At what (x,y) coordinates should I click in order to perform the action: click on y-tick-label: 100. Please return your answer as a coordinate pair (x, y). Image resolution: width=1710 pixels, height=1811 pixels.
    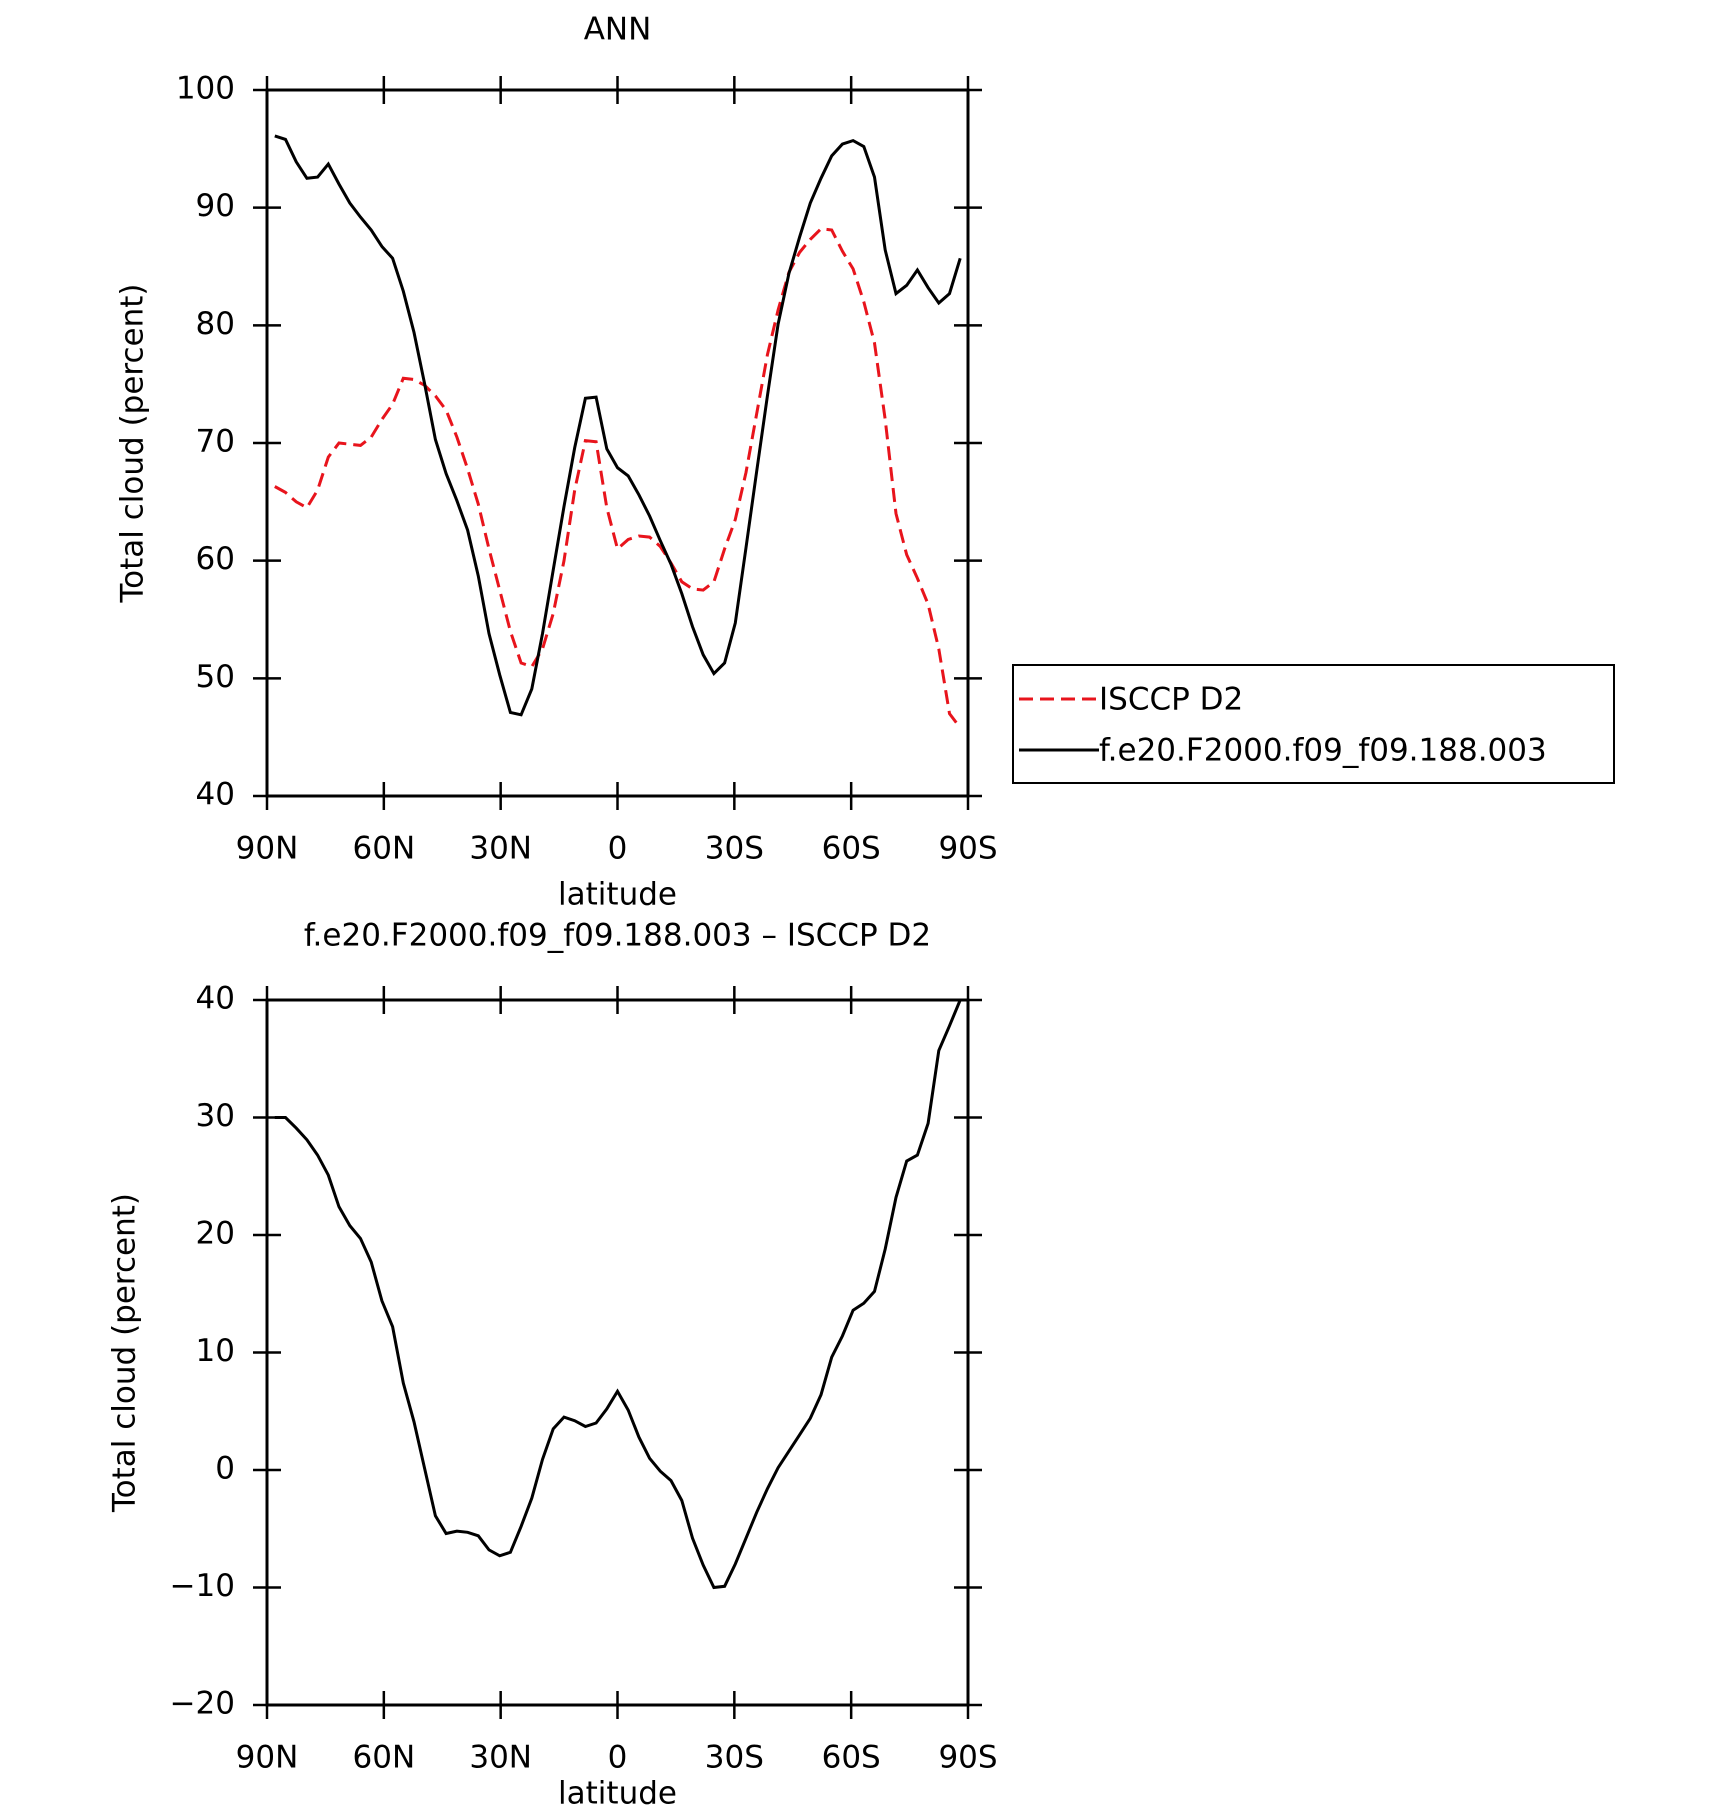
    Looking at the image, I should click on (205, 89).